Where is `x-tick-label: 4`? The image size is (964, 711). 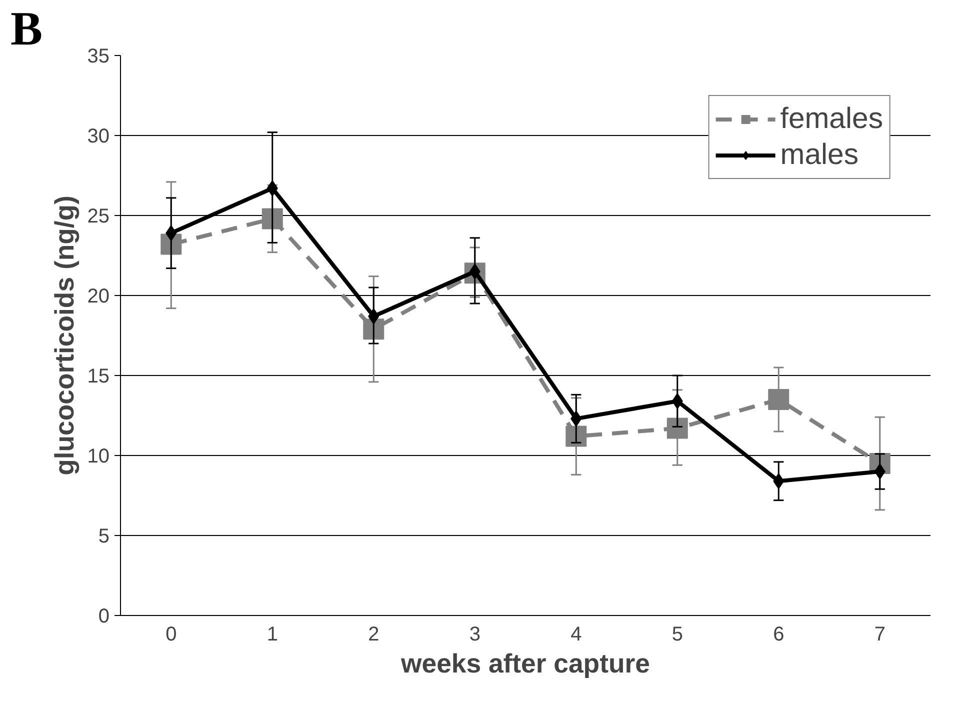 x-tick-label: 4 is located at coordinates (576, 635).